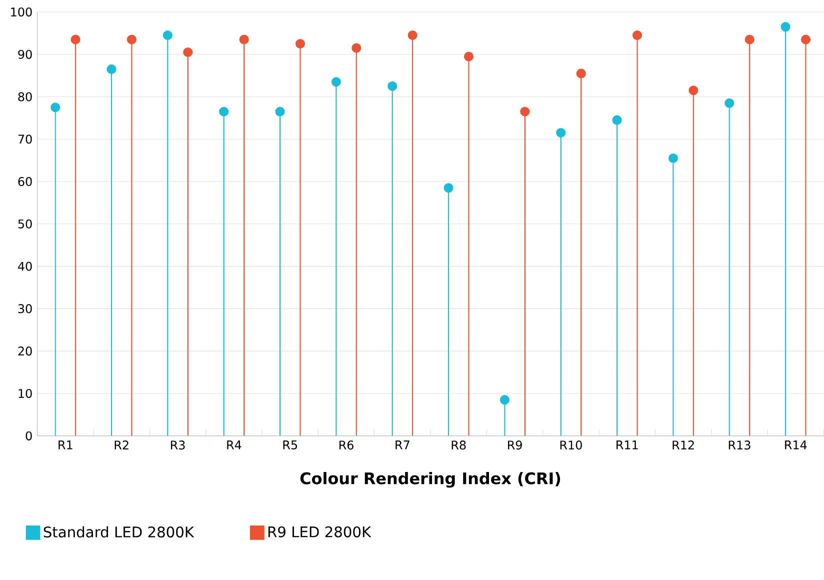 This screenshot has width=824, height=580. What do you see at coordinates (430, 480) in the screenshot?
I see `x-axis-title: Colour Rendering Index (CRI)` at bounding box center [430, 480].